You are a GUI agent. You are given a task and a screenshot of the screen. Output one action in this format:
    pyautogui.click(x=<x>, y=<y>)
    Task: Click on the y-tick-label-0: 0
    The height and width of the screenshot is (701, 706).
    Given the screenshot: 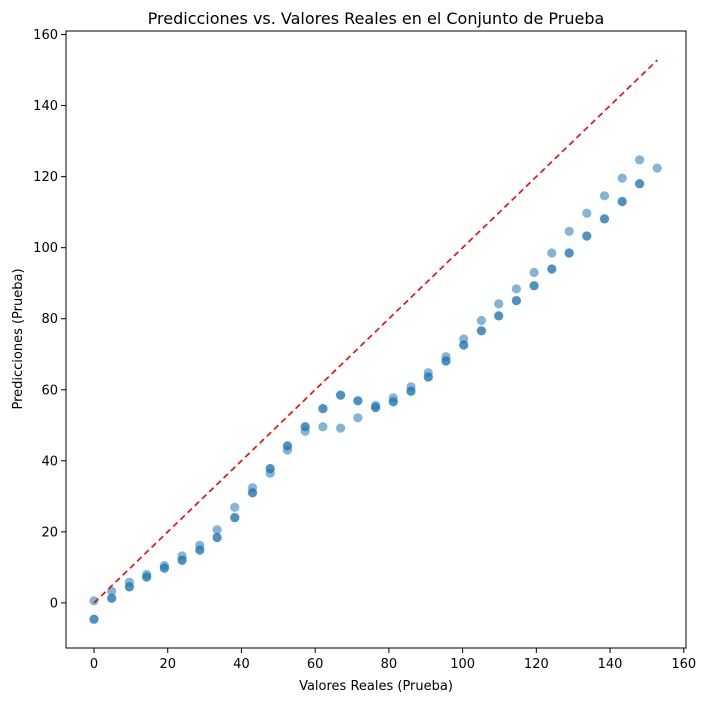 What is the action you would take?
    pyautogui.click(x=54, y=603)
    